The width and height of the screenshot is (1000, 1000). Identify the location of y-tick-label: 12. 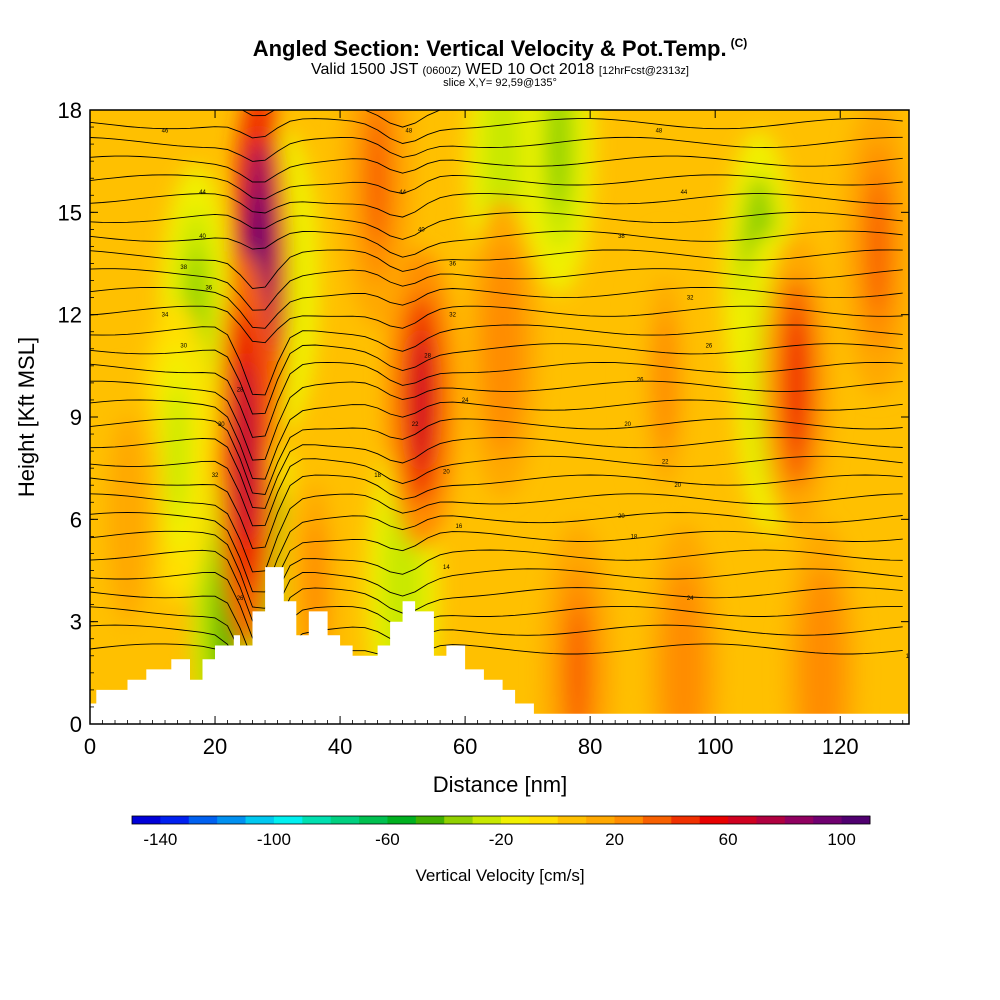
(70, 315).